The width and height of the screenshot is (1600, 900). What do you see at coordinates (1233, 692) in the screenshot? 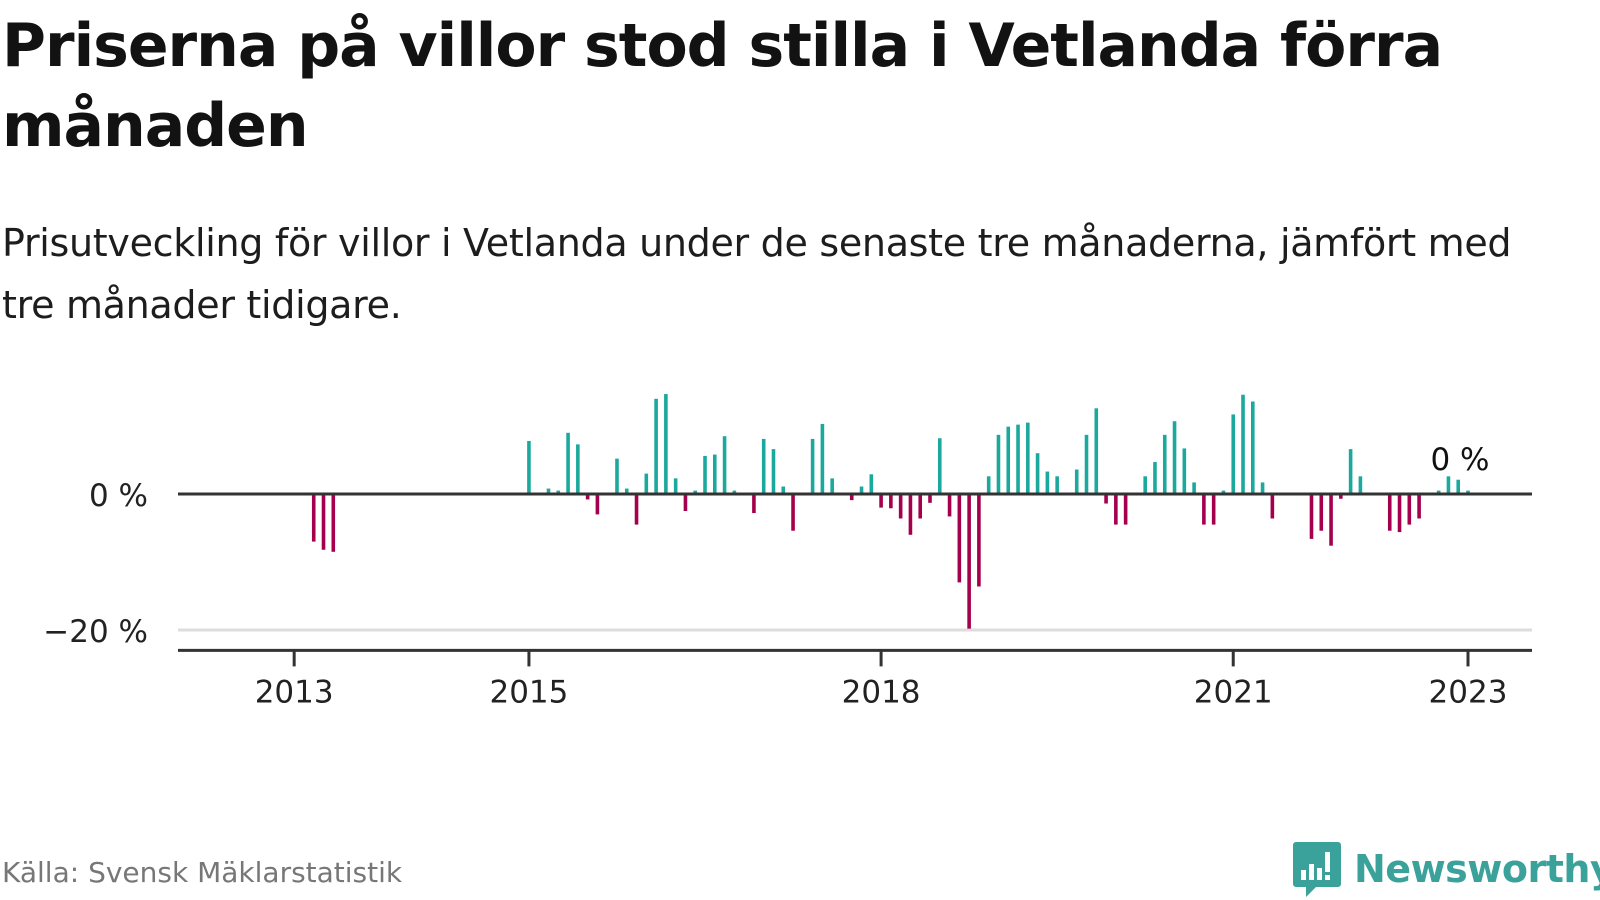
I see `x-tick-label: 2021` at bounding box center [1233, 692].